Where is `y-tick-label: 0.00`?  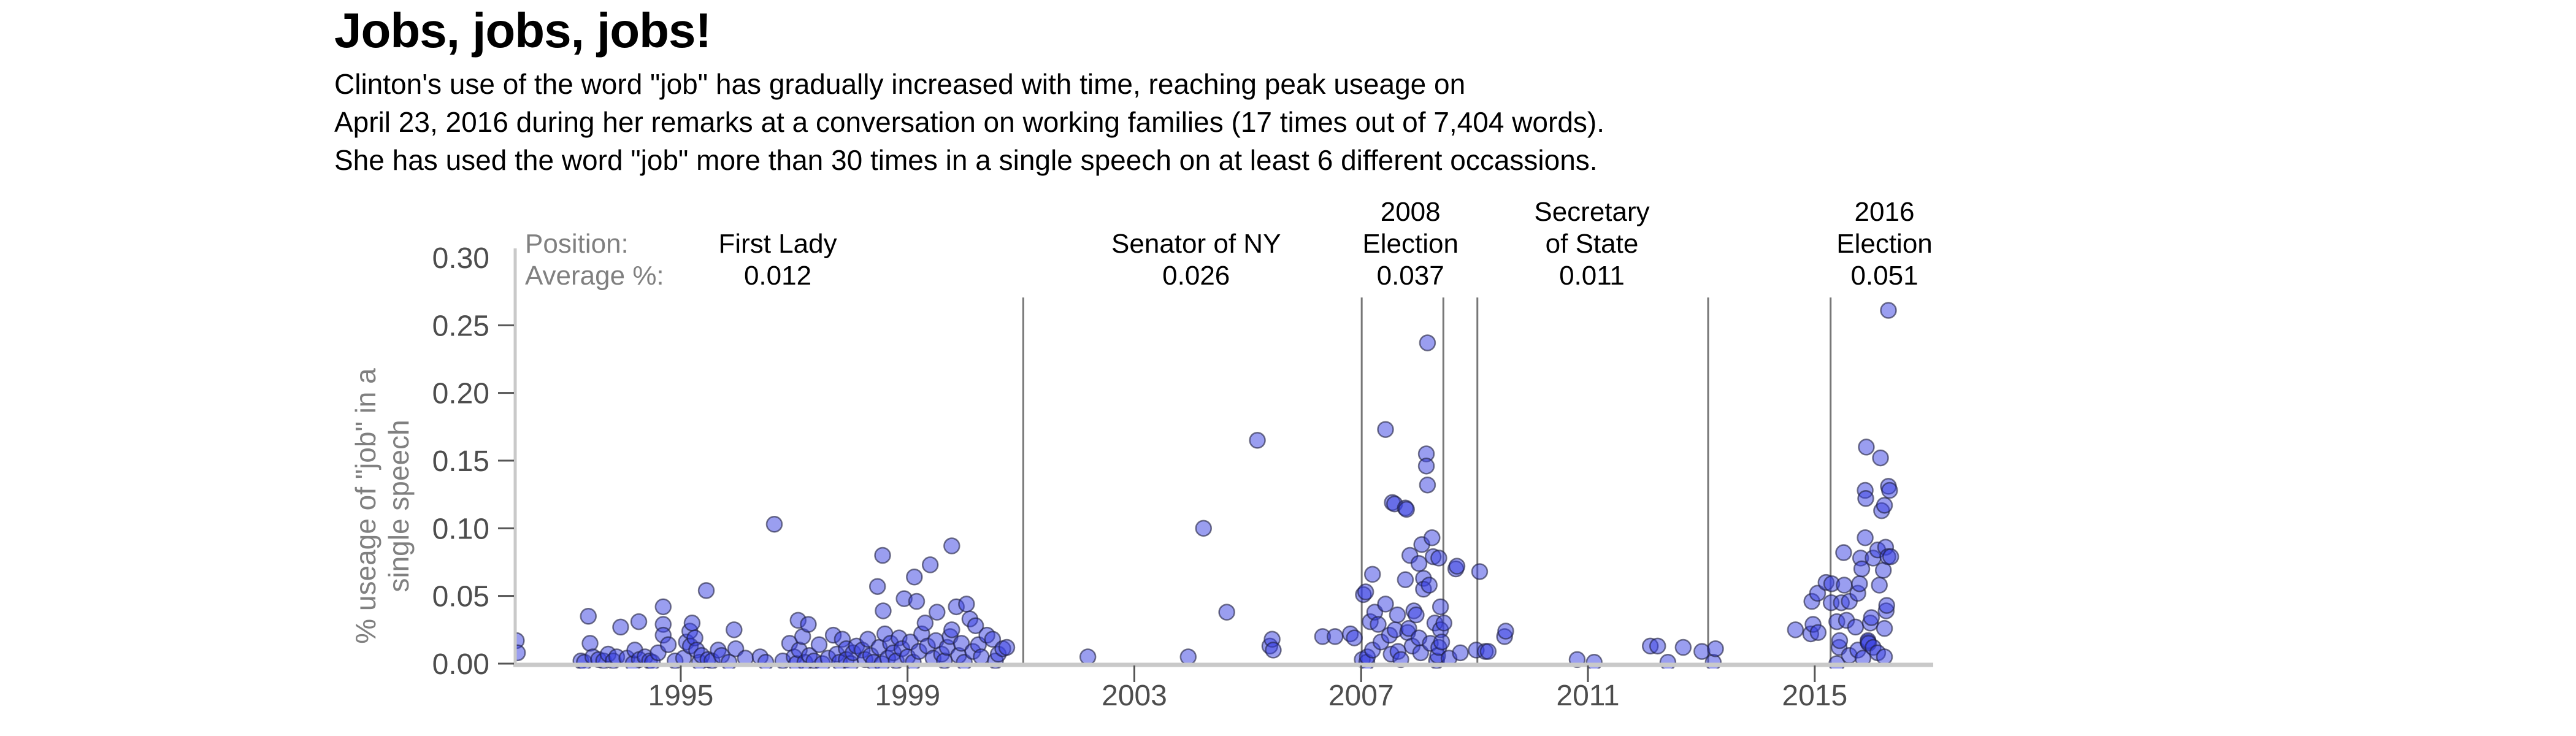 y-tick-label: 0.00 is located at coordinates (460, 664).